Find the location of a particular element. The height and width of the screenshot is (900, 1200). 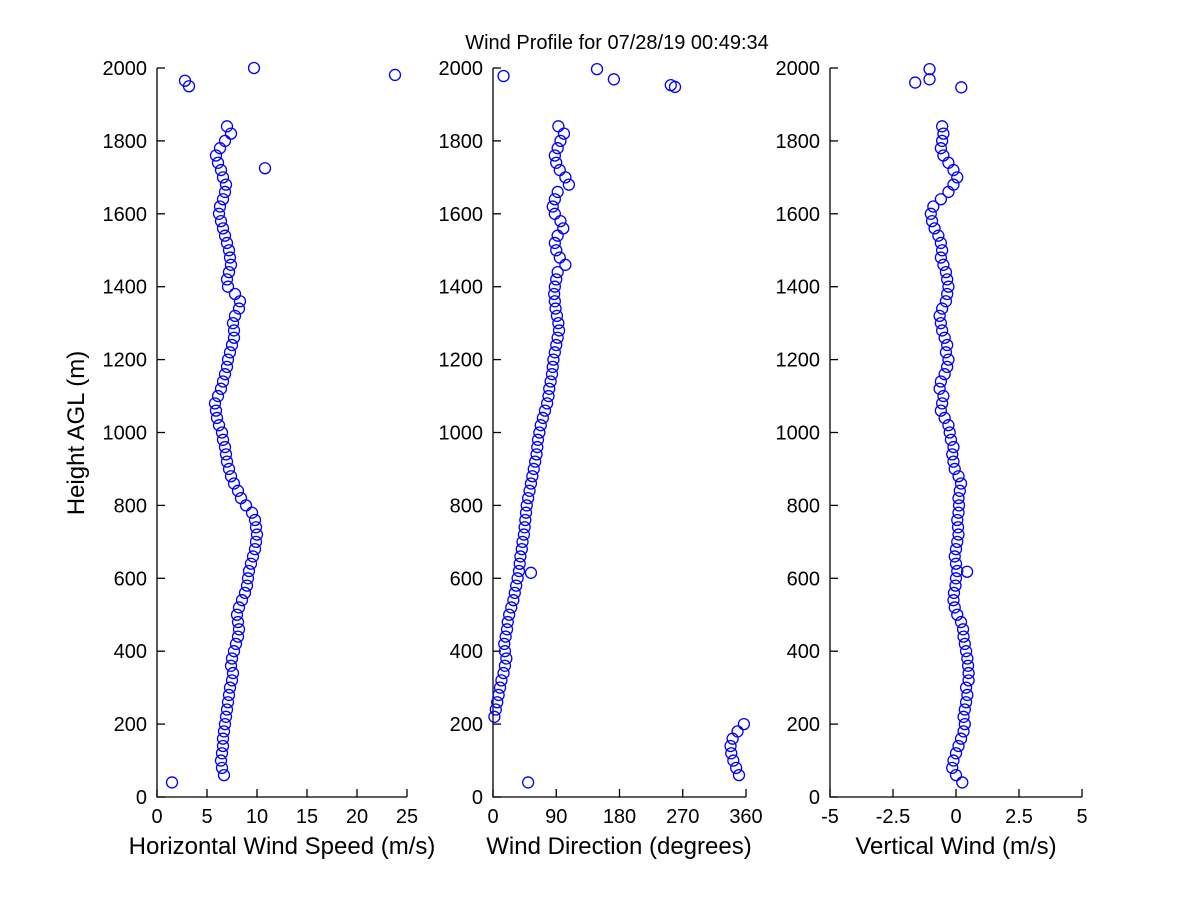

x-tick-label: 25 is located at coordinates (407, 817).